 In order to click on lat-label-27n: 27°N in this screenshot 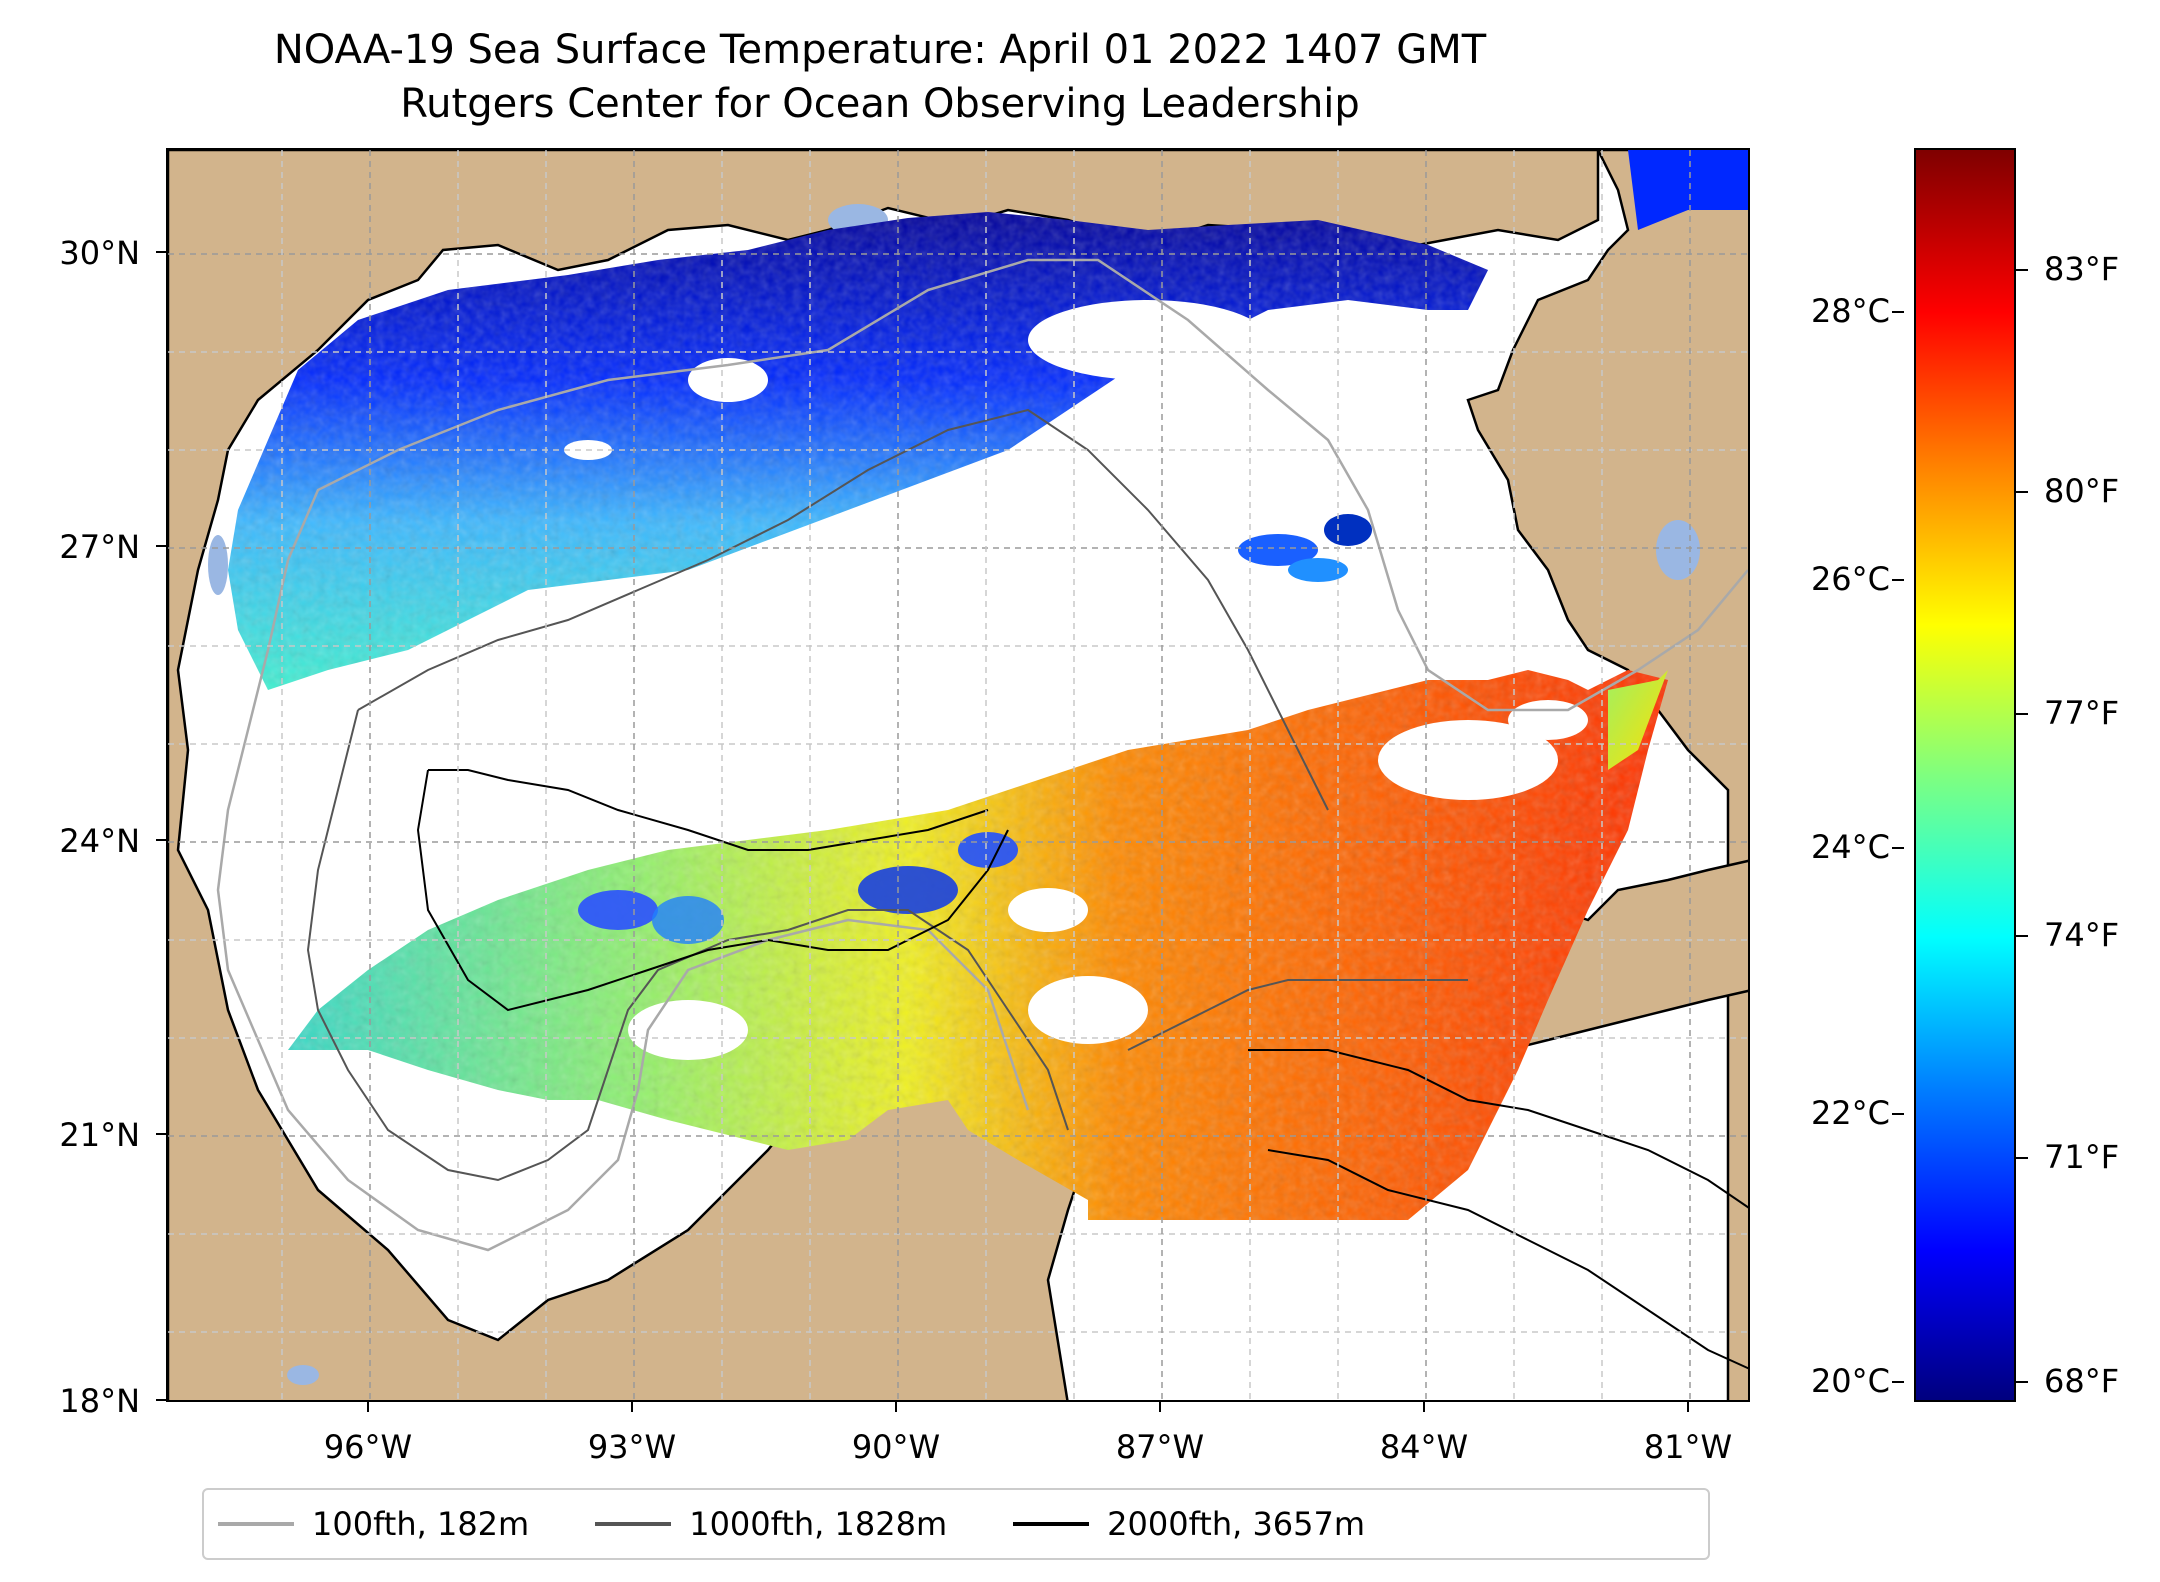, I will do `click(99, 547)`.